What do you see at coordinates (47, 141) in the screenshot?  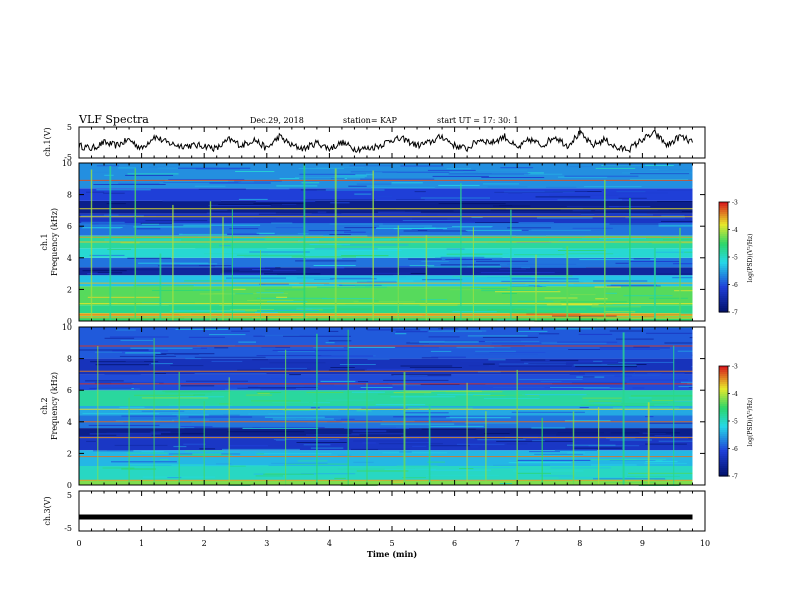 I see `ch1-waveform-ylabel: ch.1(V)` at bounding box center [47, 141].